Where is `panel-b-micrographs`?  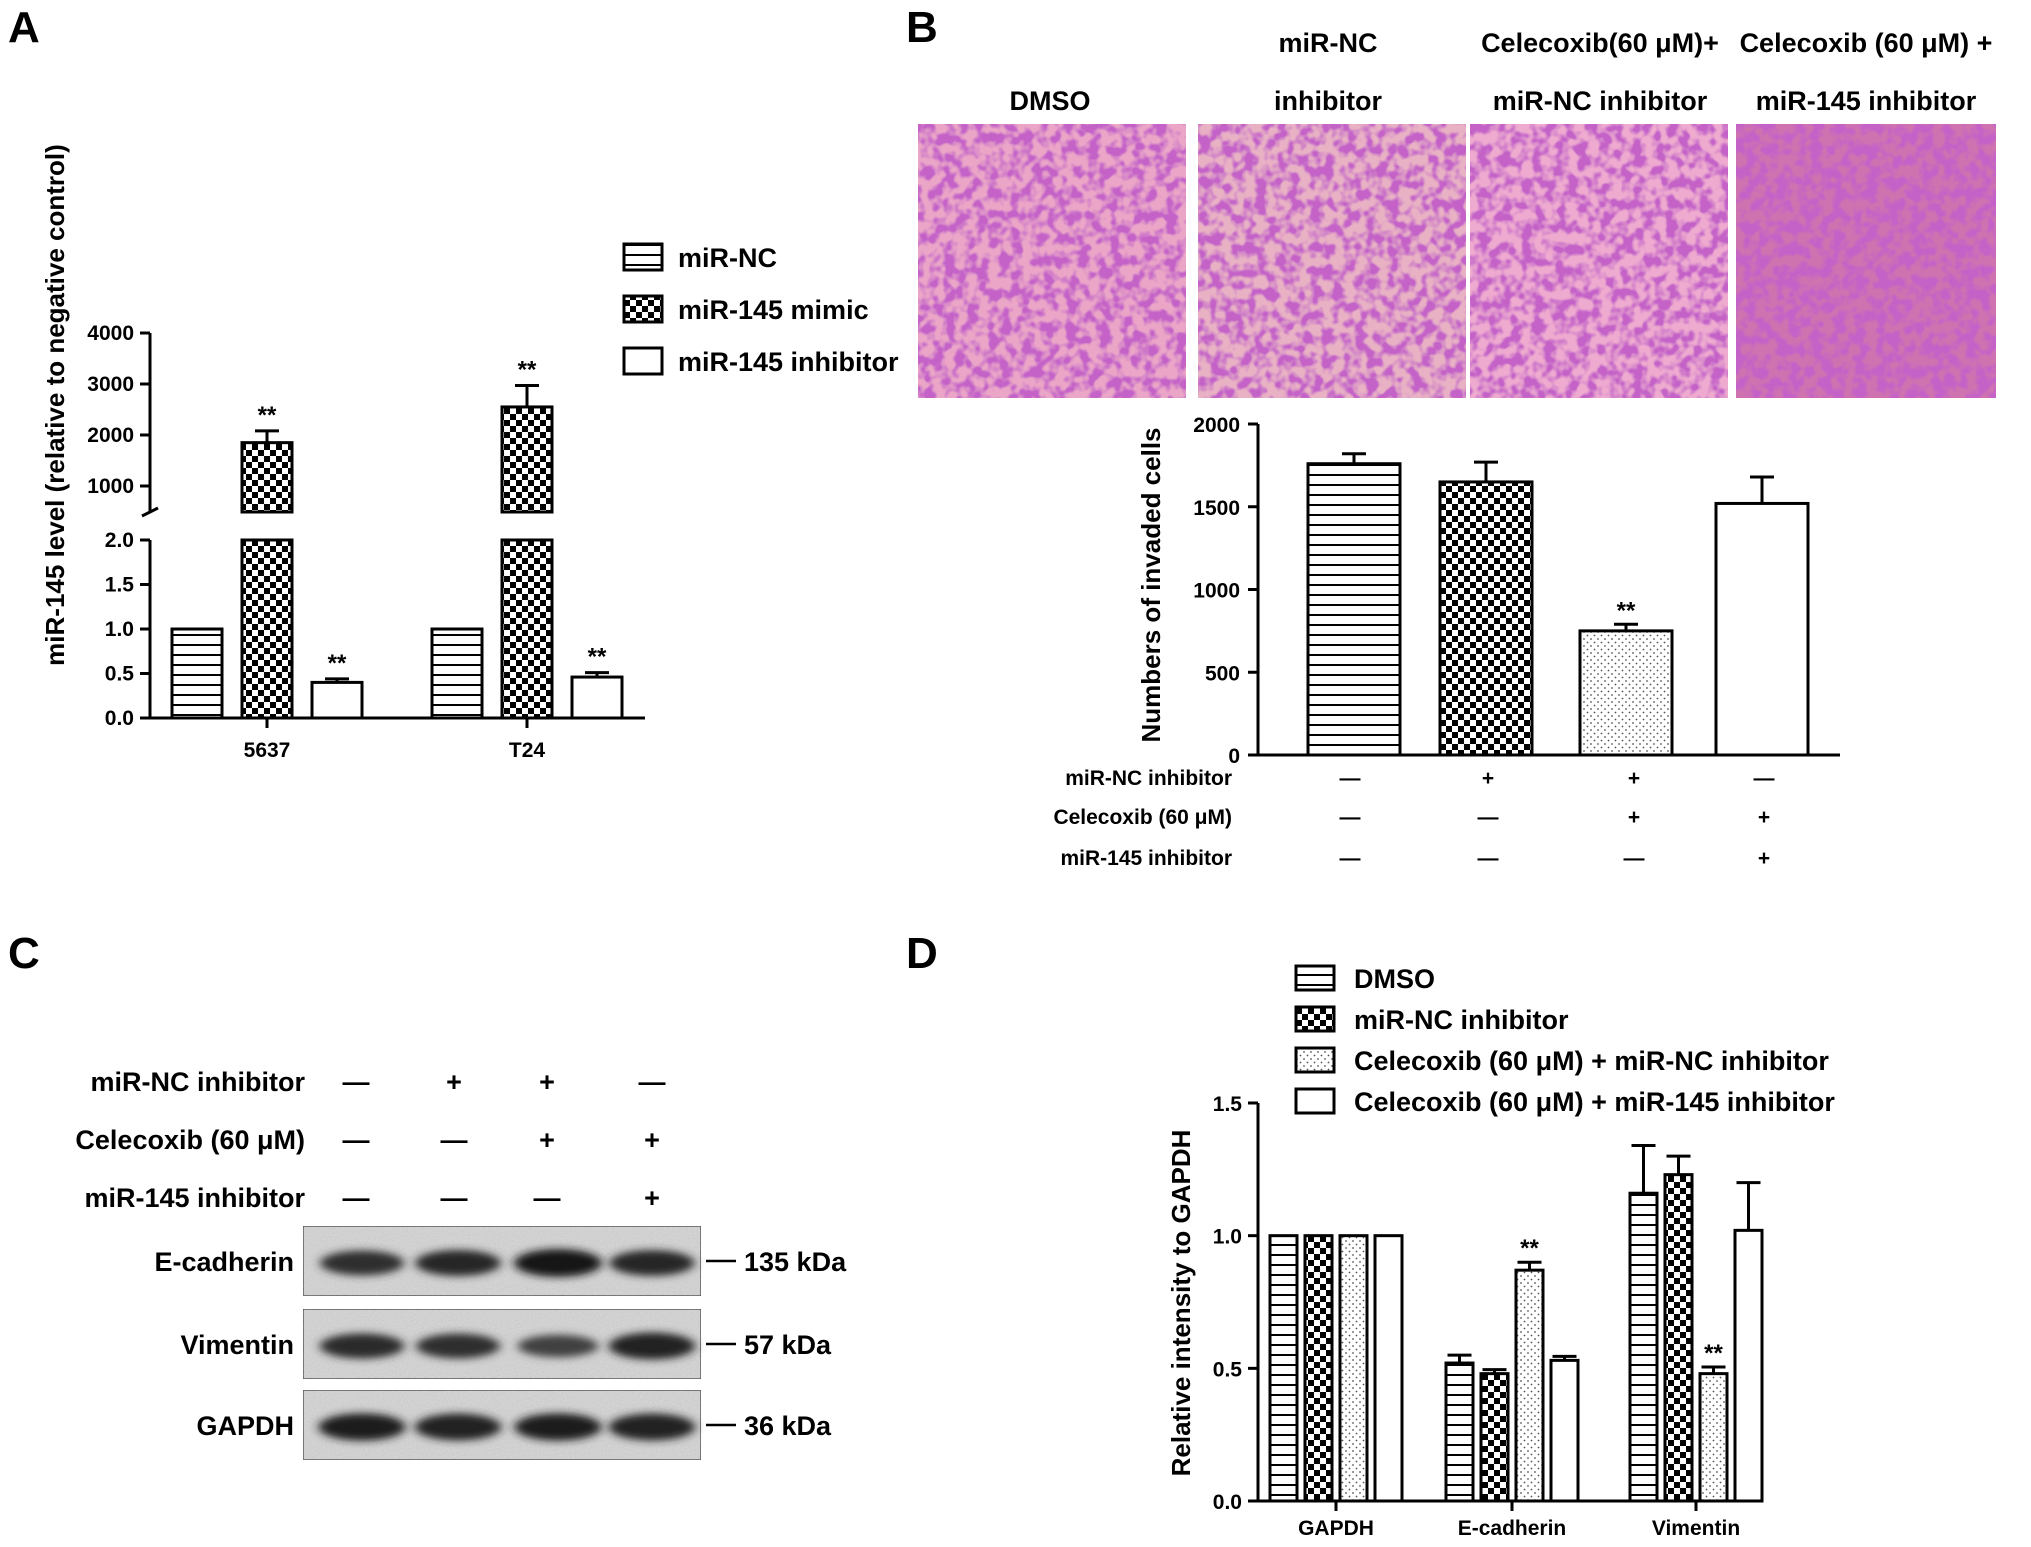
panel-b-micrographs is located at coordinates (1457, 261).